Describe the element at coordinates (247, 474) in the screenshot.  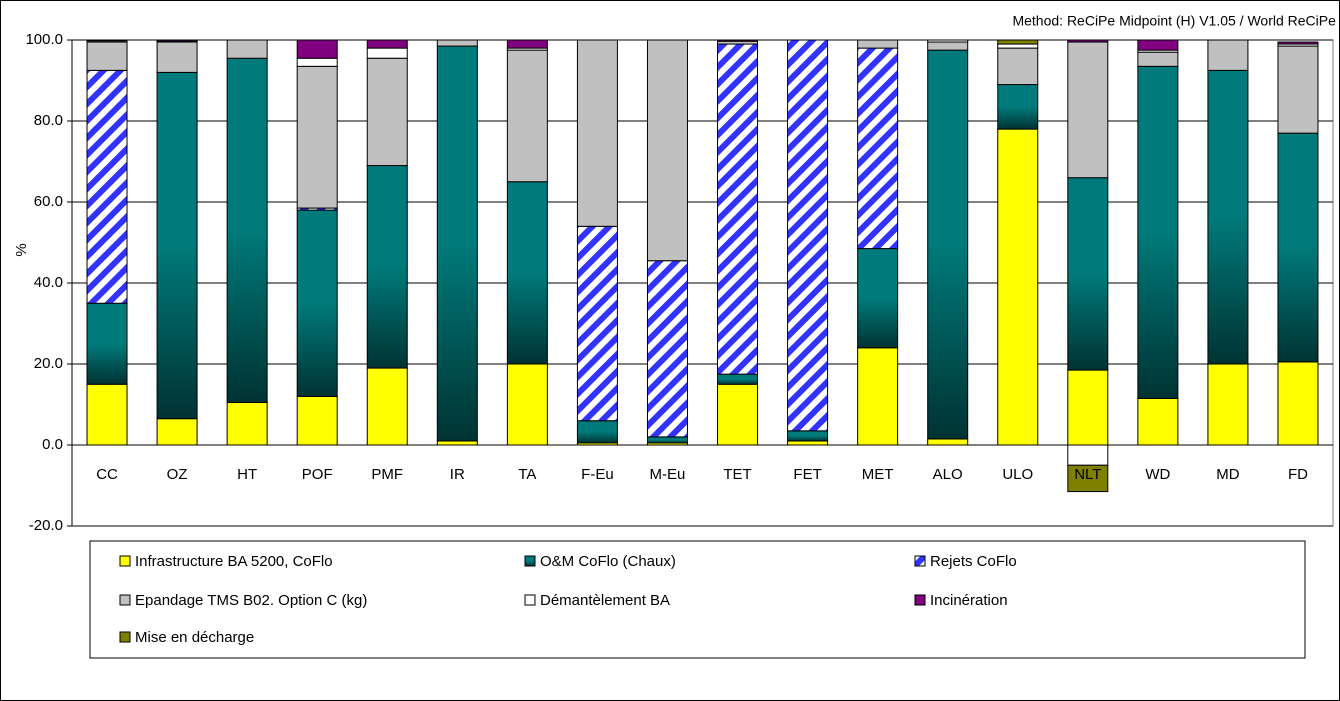
I see `x-tick-label: HT` at that location.